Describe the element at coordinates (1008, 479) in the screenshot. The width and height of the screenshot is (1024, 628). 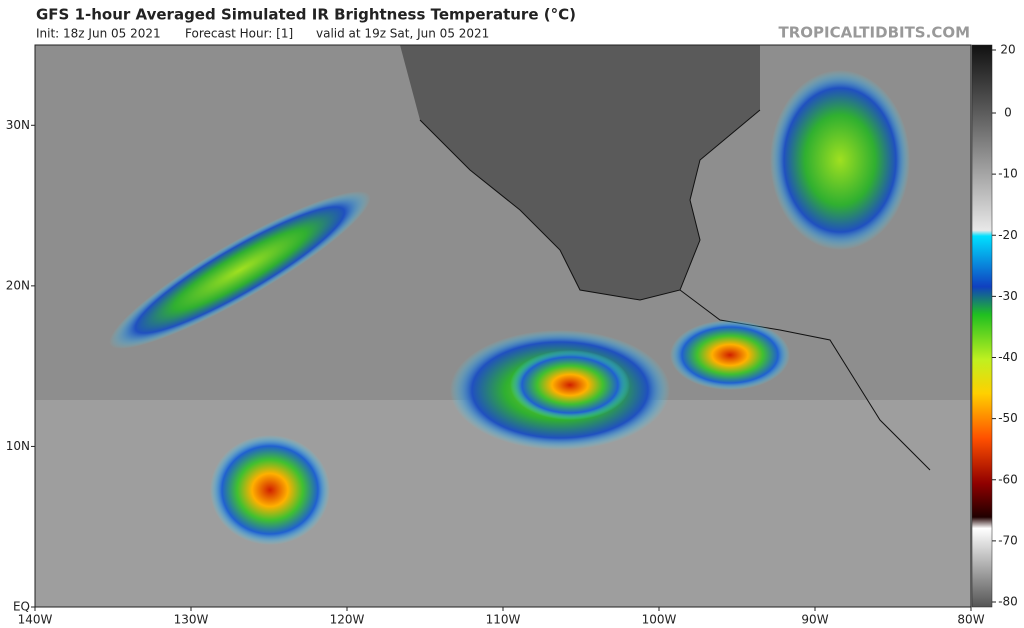
I see `colorbar-label: -60` at that location.